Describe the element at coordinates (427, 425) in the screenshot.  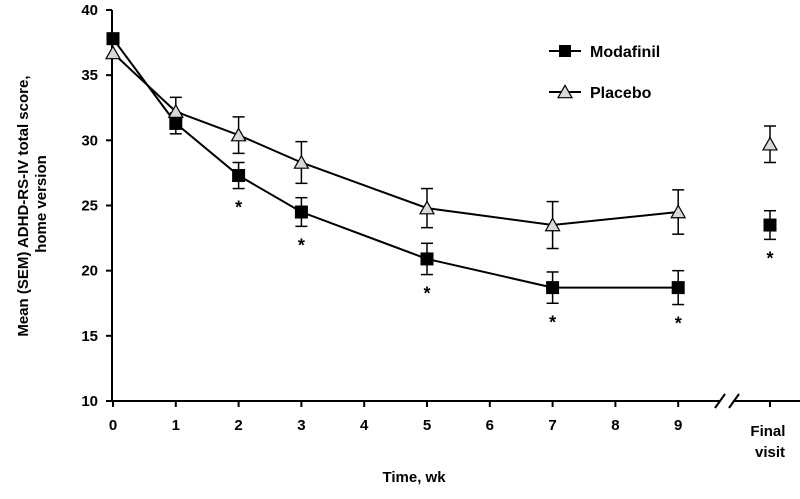
I see `x-tick-label: 5` at that location.